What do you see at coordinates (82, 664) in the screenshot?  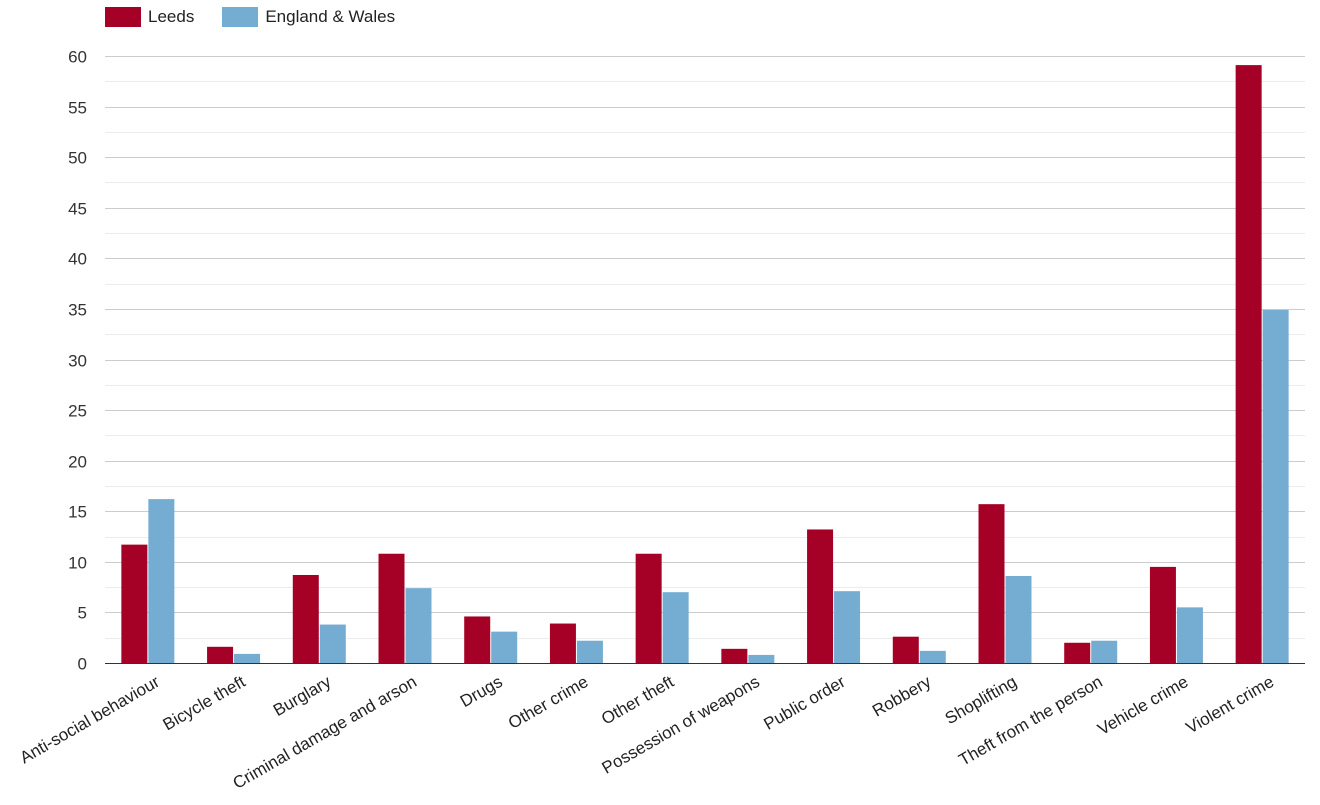 I see `y-tick-label: 0` at bounding box center [82, 664].